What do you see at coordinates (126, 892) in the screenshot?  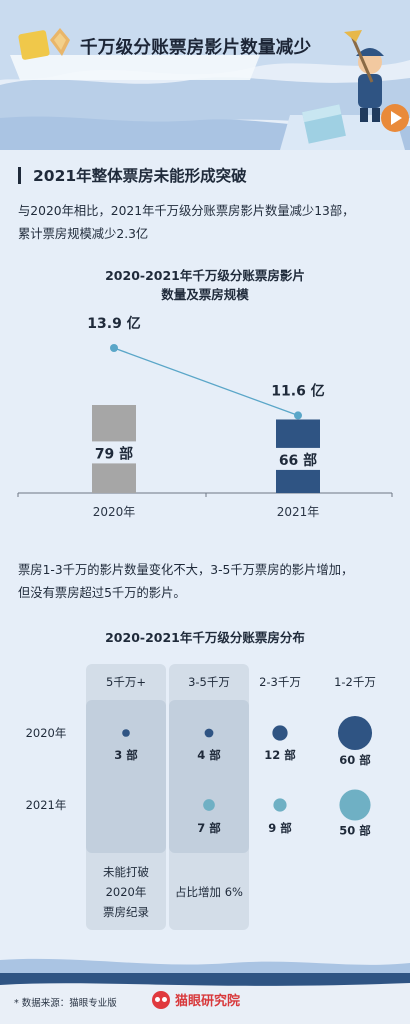 I see `note-text: 2020年` at bounding box center [126, 892].